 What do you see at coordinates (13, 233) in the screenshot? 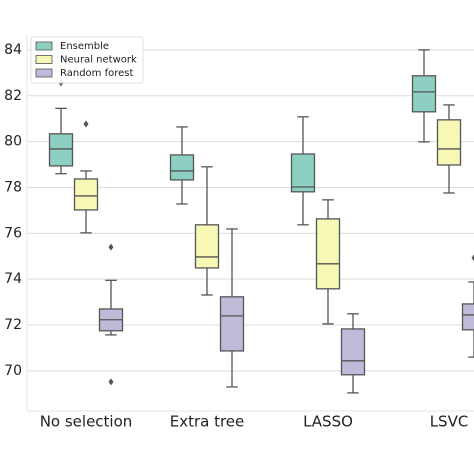
I see `y-tick-label: 76` at bounding box center [13, 233].